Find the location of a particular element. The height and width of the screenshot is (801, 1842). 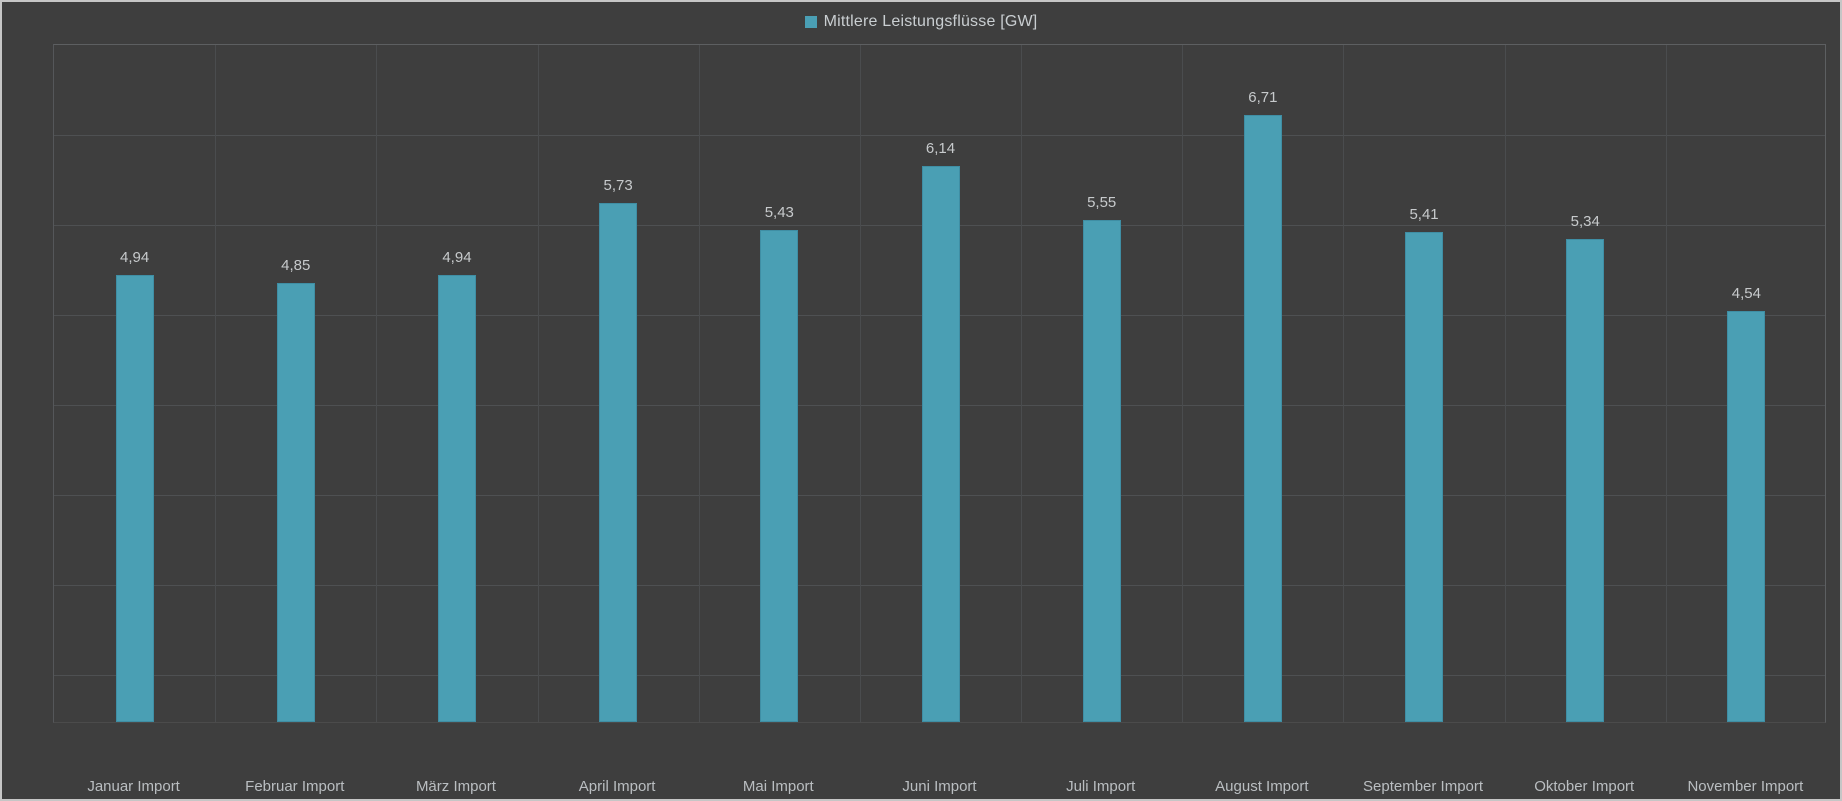

bar-value-label: 5,73 is located at coordinates (618, 185).